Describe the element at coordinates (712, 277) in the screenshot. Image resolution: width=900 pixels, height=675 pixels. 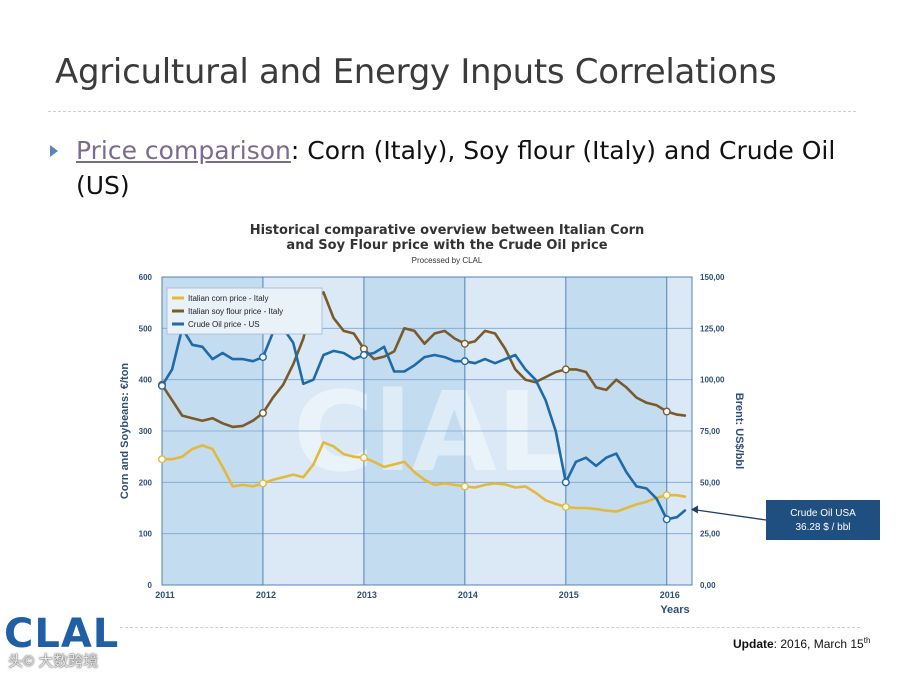
I see `y2-tick-label: 150,00` at that location.